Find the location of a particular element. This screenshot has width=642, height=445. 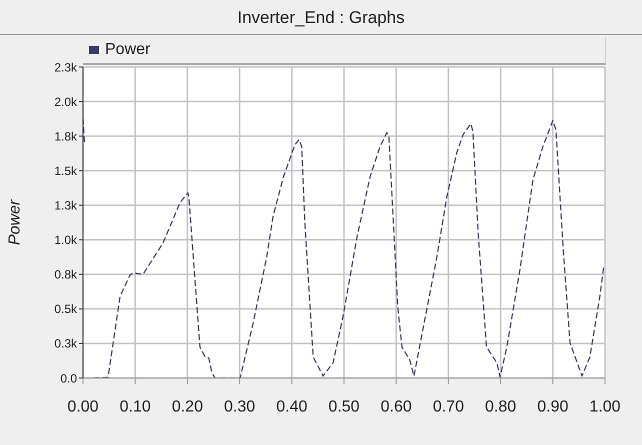

y-tick-label: 1.3k is located at coordinates (66, 205).